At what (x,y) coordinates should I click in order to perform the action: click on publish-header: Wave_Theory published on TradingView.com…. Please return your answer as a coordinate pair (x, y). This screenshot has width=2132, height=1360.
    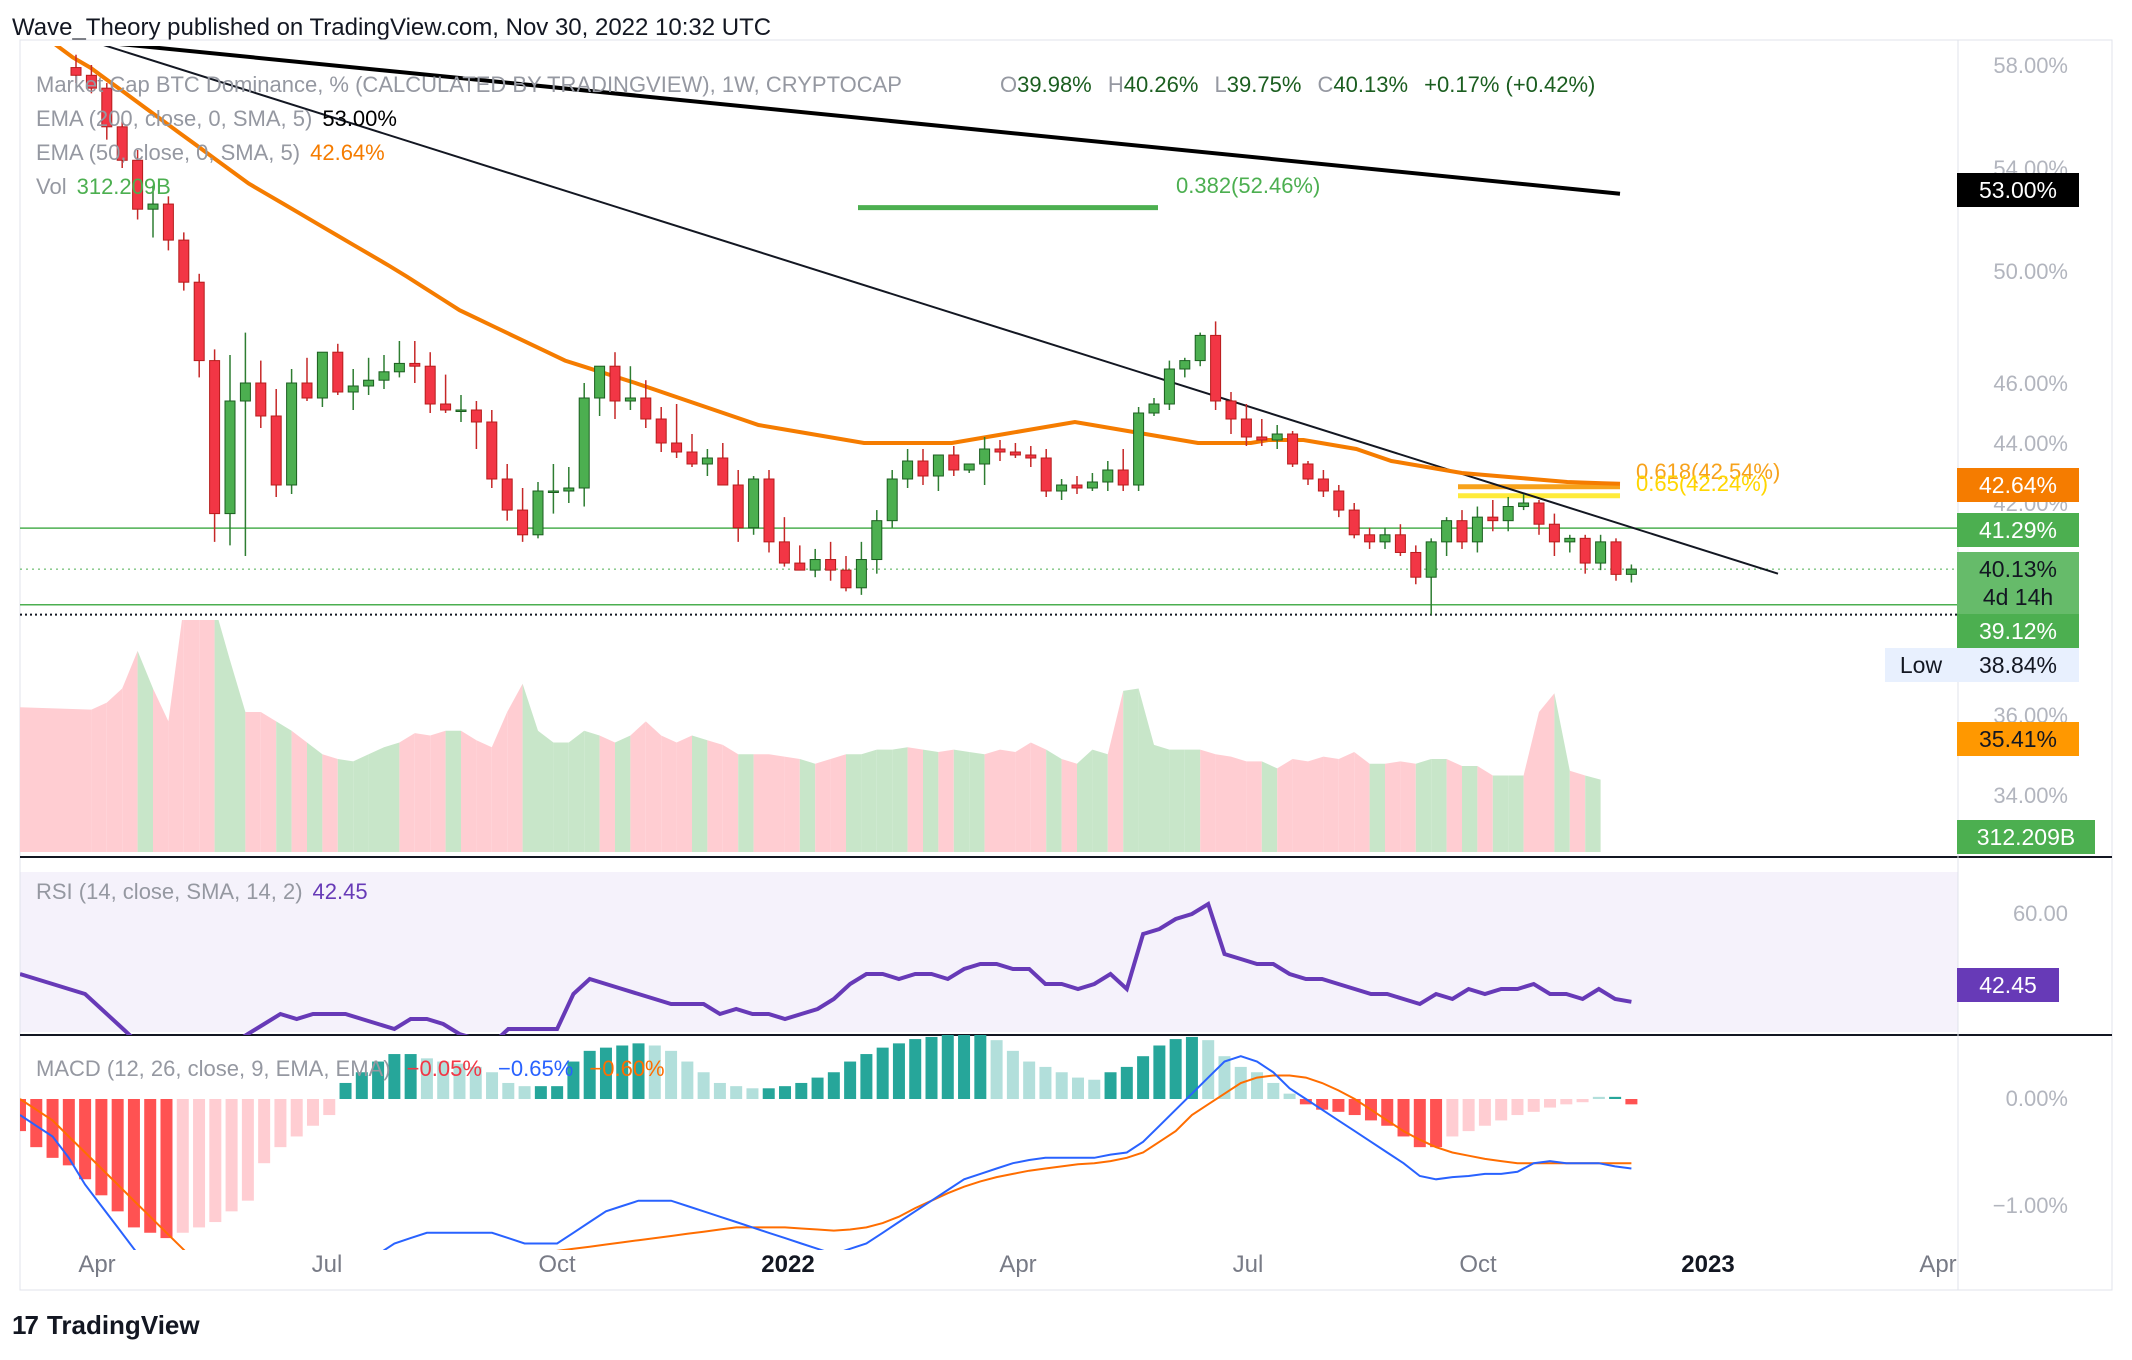
    Looking at the image, I should click on (392, 27).